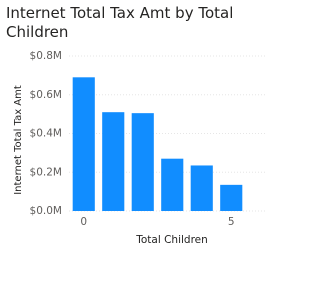 This screenshot has height=284, width=320. What do you see at coordinates (120, 22) in the screenshot?
I see `chart-title: Internet Total Tax Amt by Total Children` at bounding box center [120, 22].